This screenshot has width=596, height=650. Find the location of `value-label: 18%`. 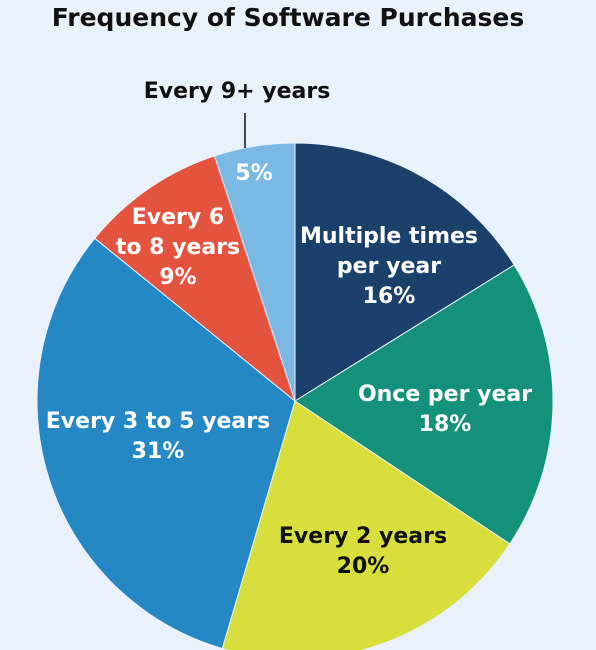

value-label: 18% is located at coordinates (445, 424).